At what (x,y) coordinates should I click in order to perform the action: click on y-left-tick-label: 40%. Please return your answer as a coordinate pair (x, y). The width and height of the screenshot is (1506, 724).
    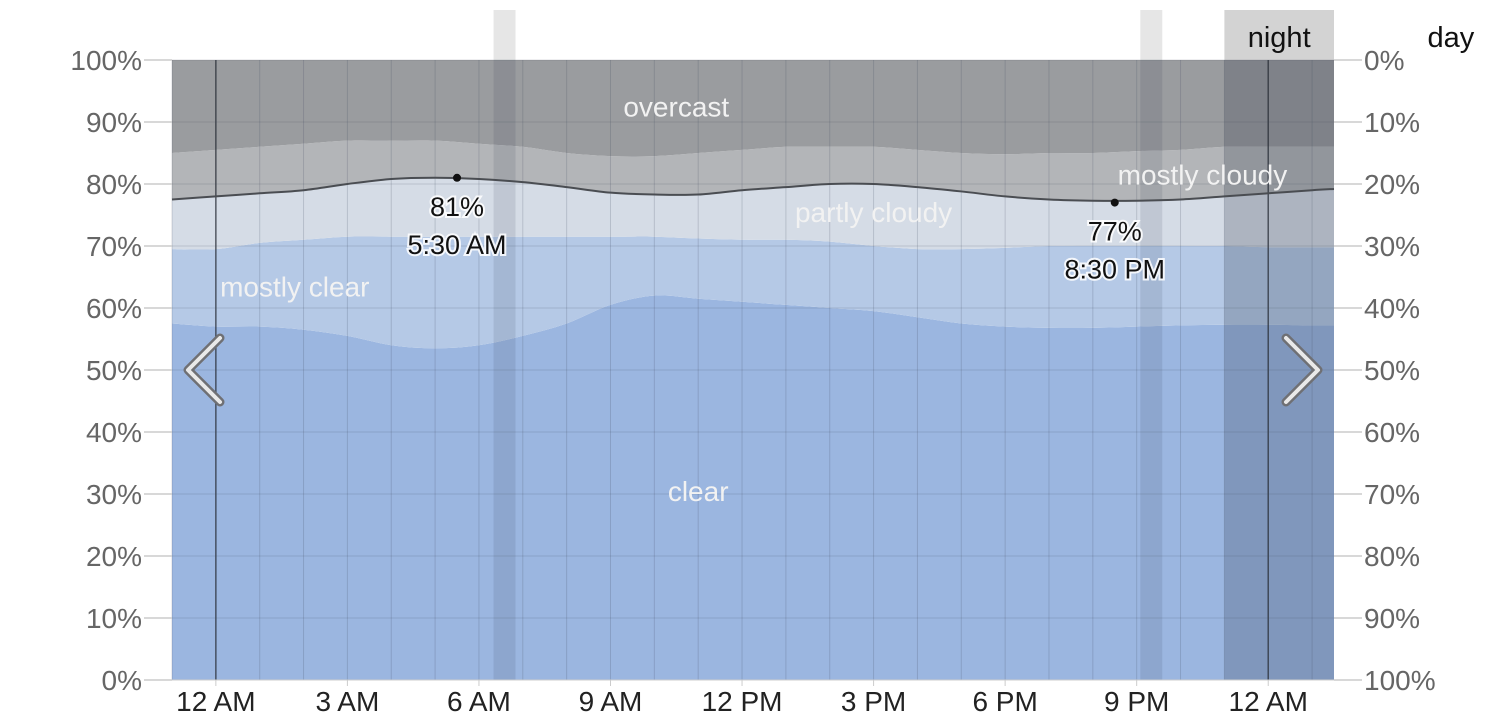
    Looking at the image, I should click on (114, 432).